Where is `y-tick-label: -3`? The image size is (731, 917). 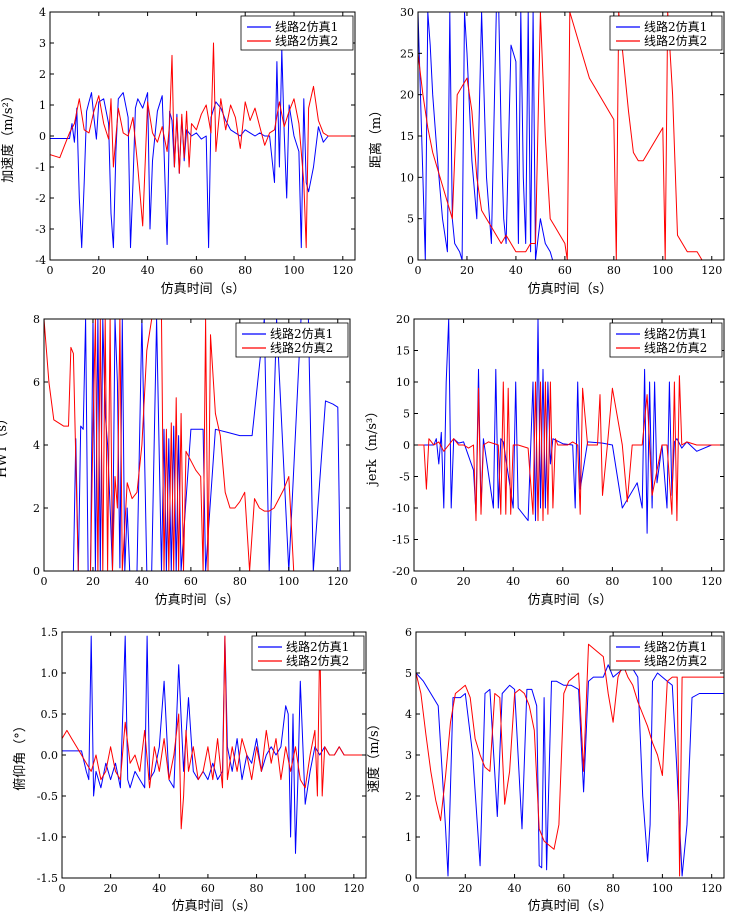 y-tick-label: -3 is located at coordinates (40, 229).